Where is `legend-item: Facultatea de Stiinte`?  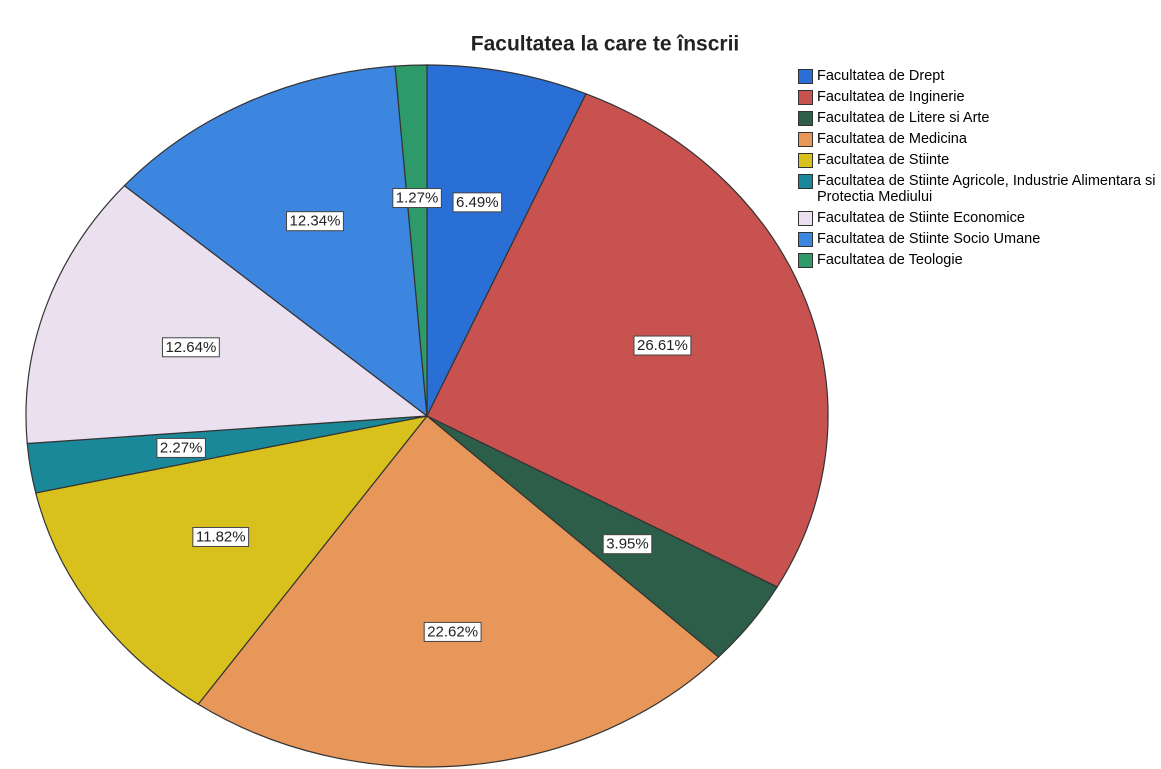
legend-item: Facultatea de Stiinte is located at coordinates (978, 160).